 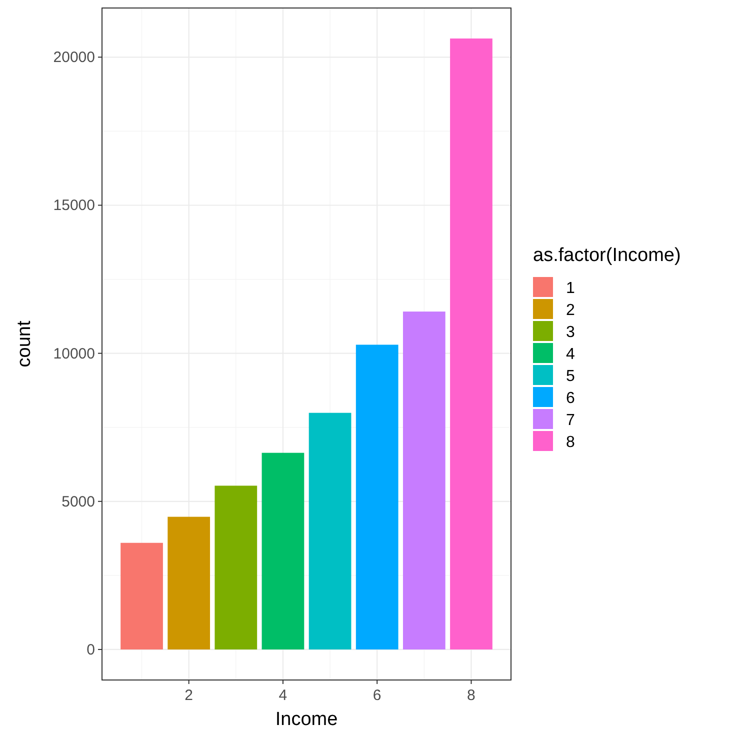 I want to click on x-tick-label: 2, so click(x=189, y=695).